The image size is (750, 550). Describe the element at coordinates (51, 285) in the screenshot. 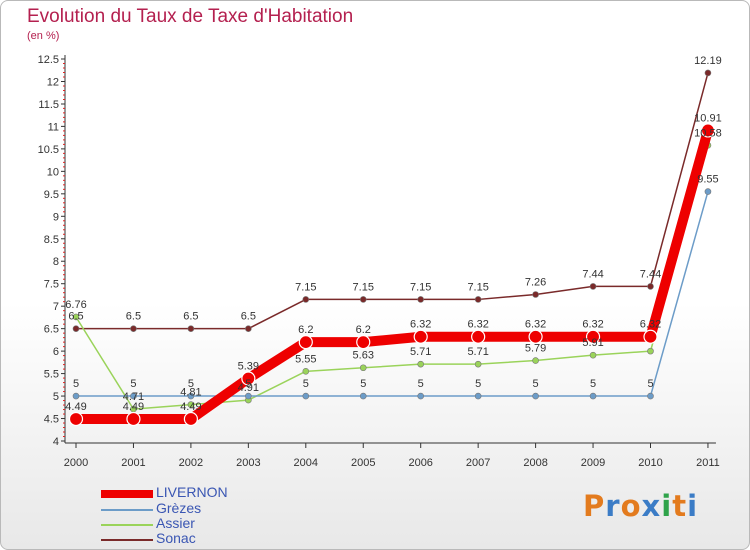

I see `y-tick-label: 7.5` at that location.